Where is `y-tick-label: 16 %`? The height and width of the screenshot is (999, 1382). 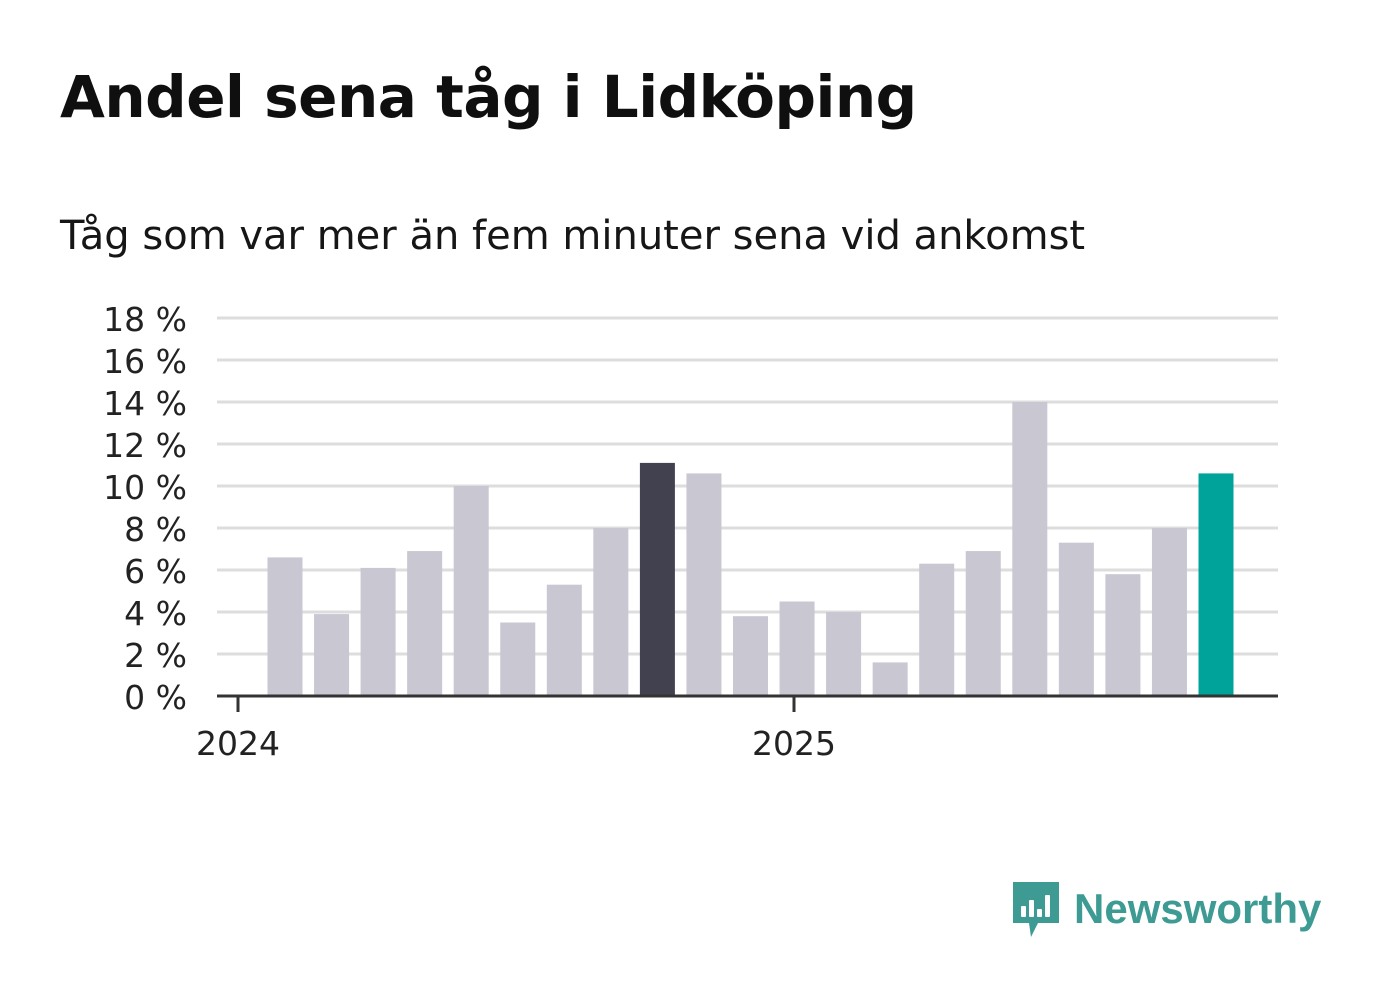
y-tick-label: 16 % is located at coordinates (145, 361).